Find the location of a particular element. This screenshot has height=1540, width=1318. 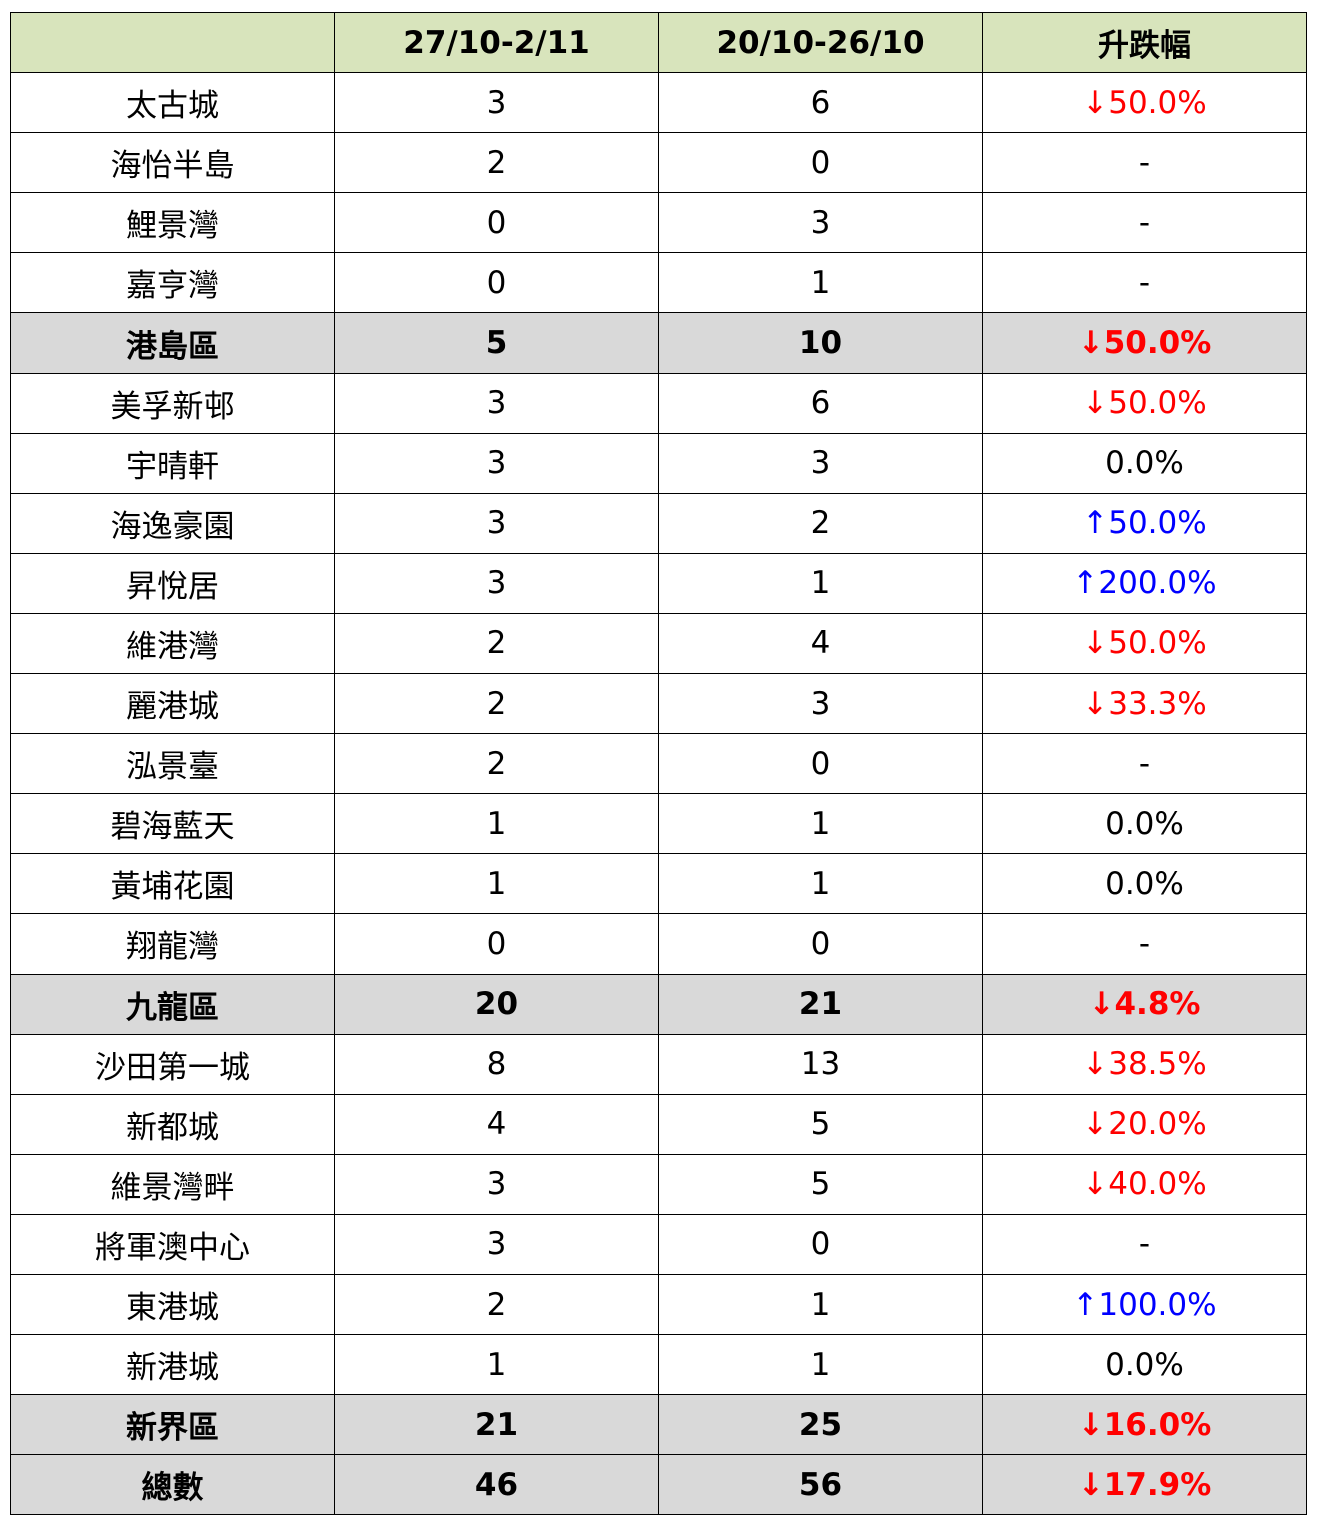

header-row: 27/10-2/11 20/10-26/10 升跌幅 is located at coordinates (658, 42).